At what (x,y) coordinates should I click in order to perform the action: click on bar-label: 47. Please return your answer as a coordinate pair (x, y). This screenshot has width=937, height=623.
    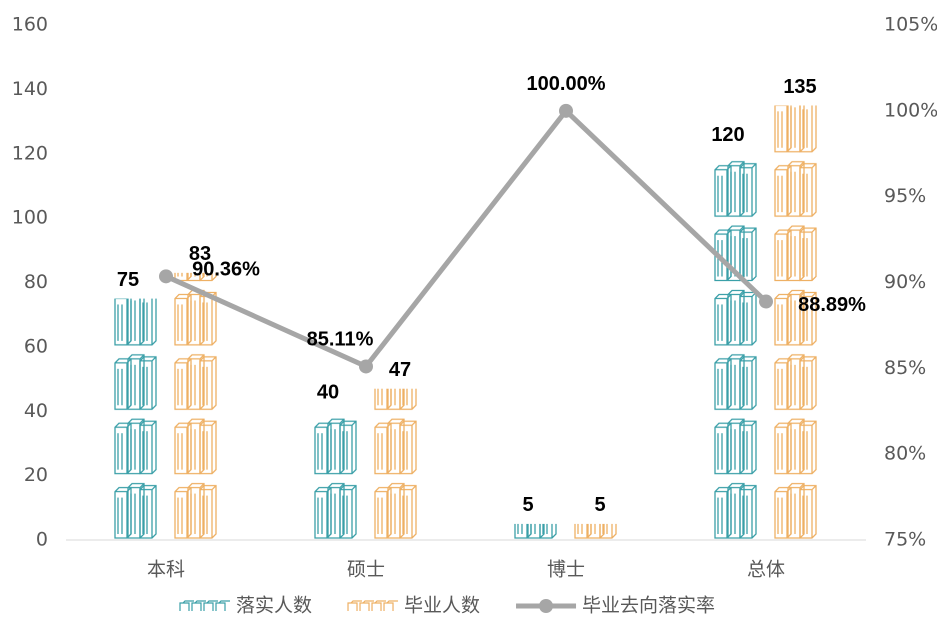
    Looking at the image, I should click on (400, 370).